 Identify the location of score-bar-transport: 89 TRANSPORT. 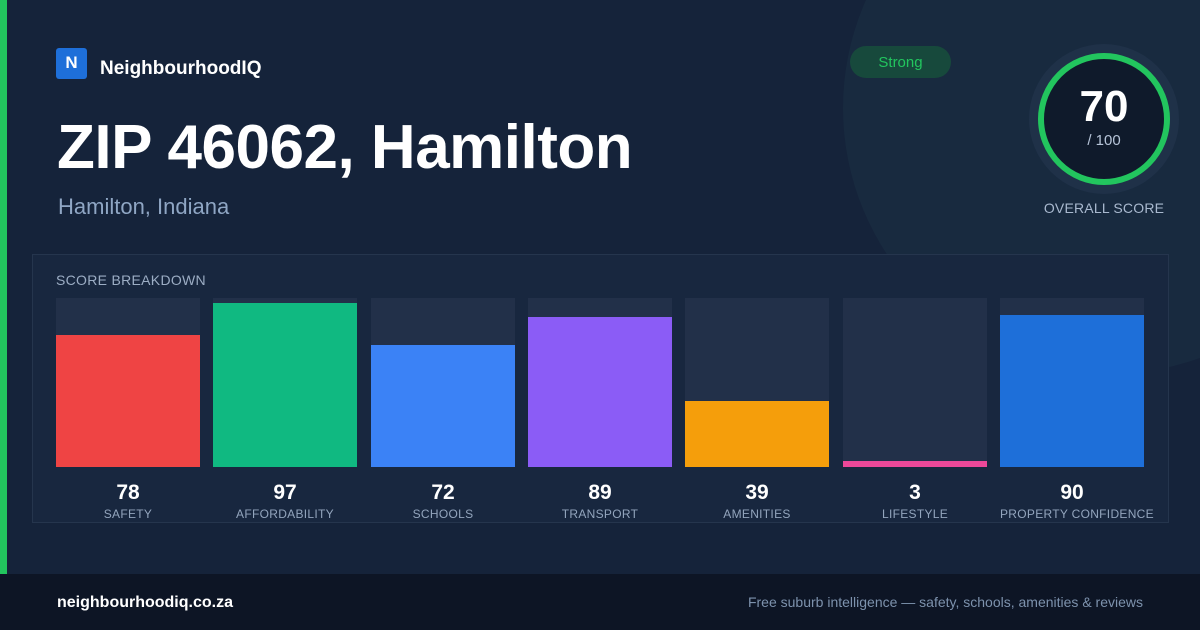
(600, 409).